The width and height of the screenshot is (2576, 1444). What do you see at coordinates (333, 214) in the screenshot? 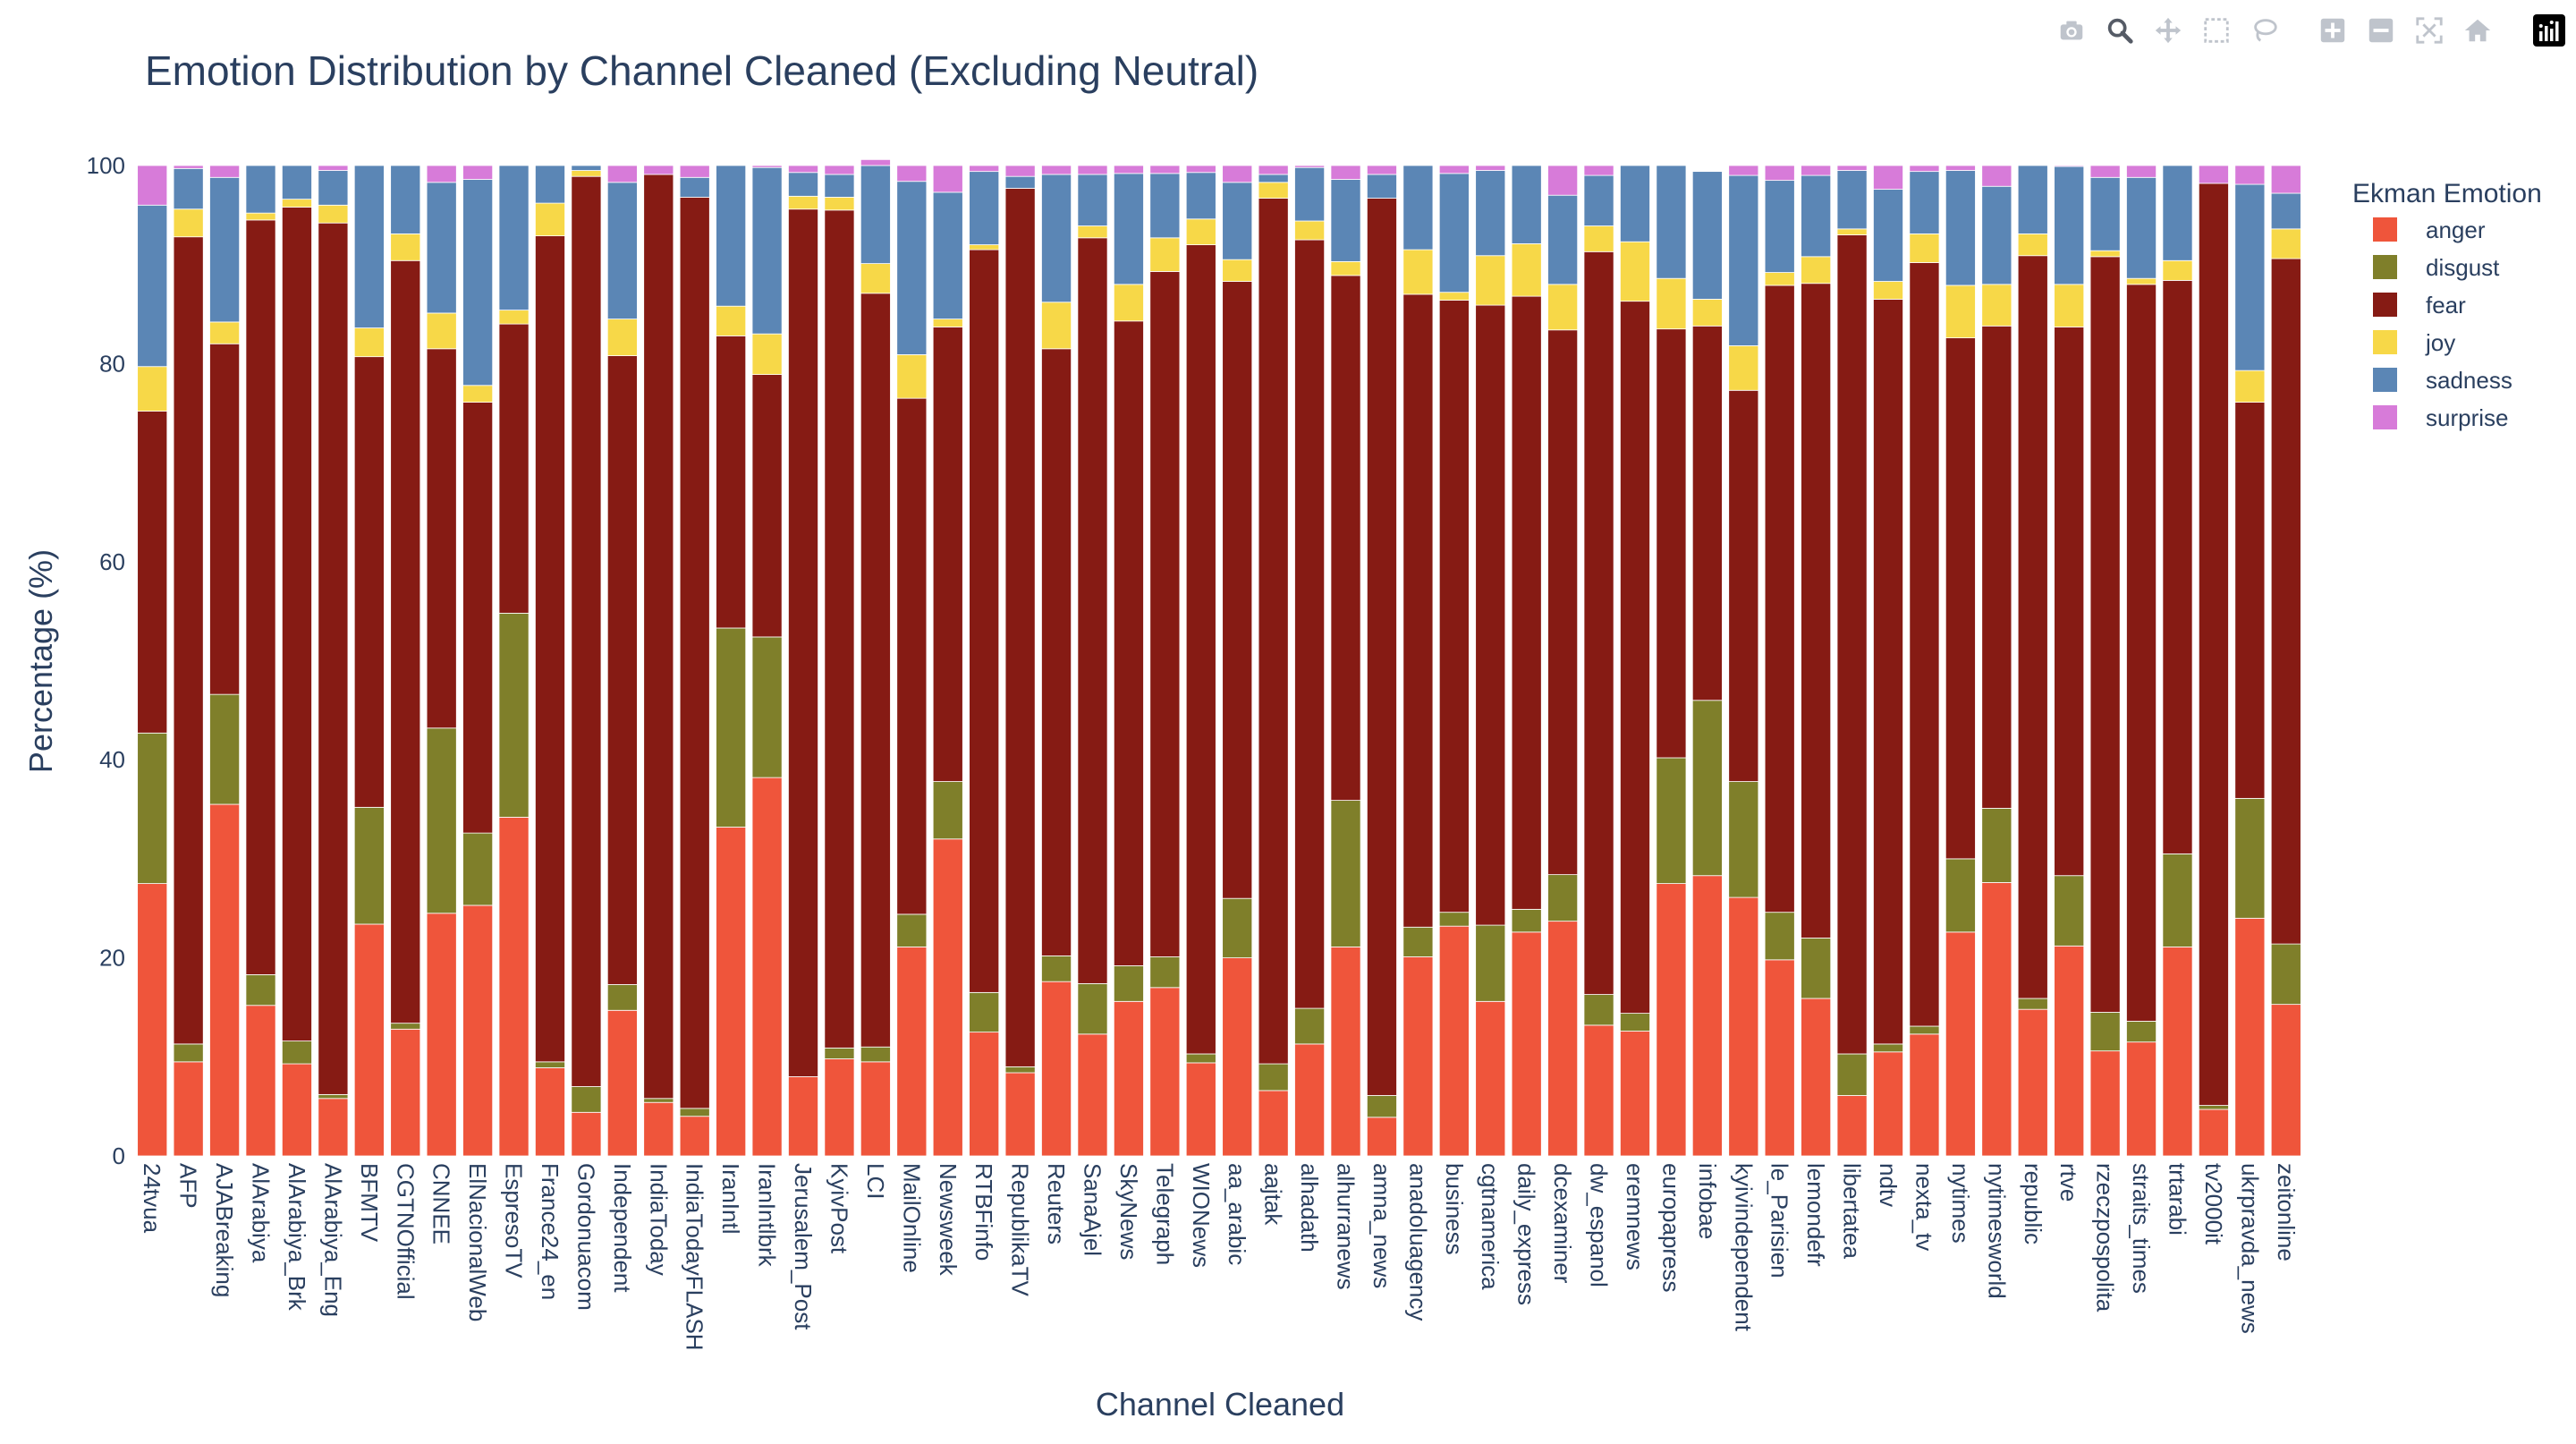
I see `bar-joy-AlArabiya_Eng` at bounding box center [333, 214].